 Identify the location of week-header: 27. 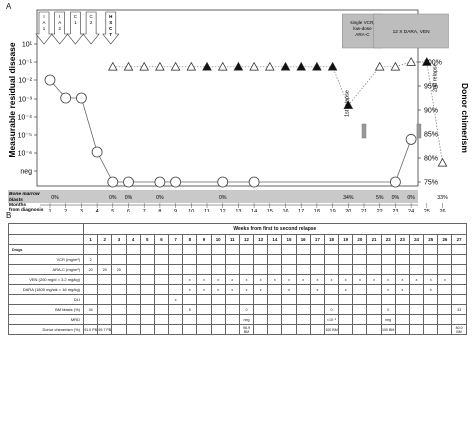
(459, 239).